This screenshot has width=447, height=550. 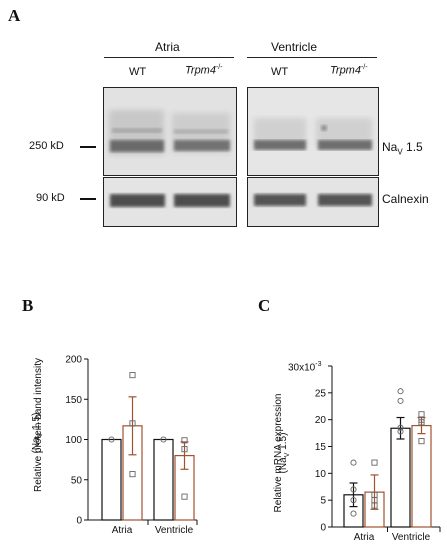 I want to click on chart-b-ytick-label: 50, so click(x=77, y=480).